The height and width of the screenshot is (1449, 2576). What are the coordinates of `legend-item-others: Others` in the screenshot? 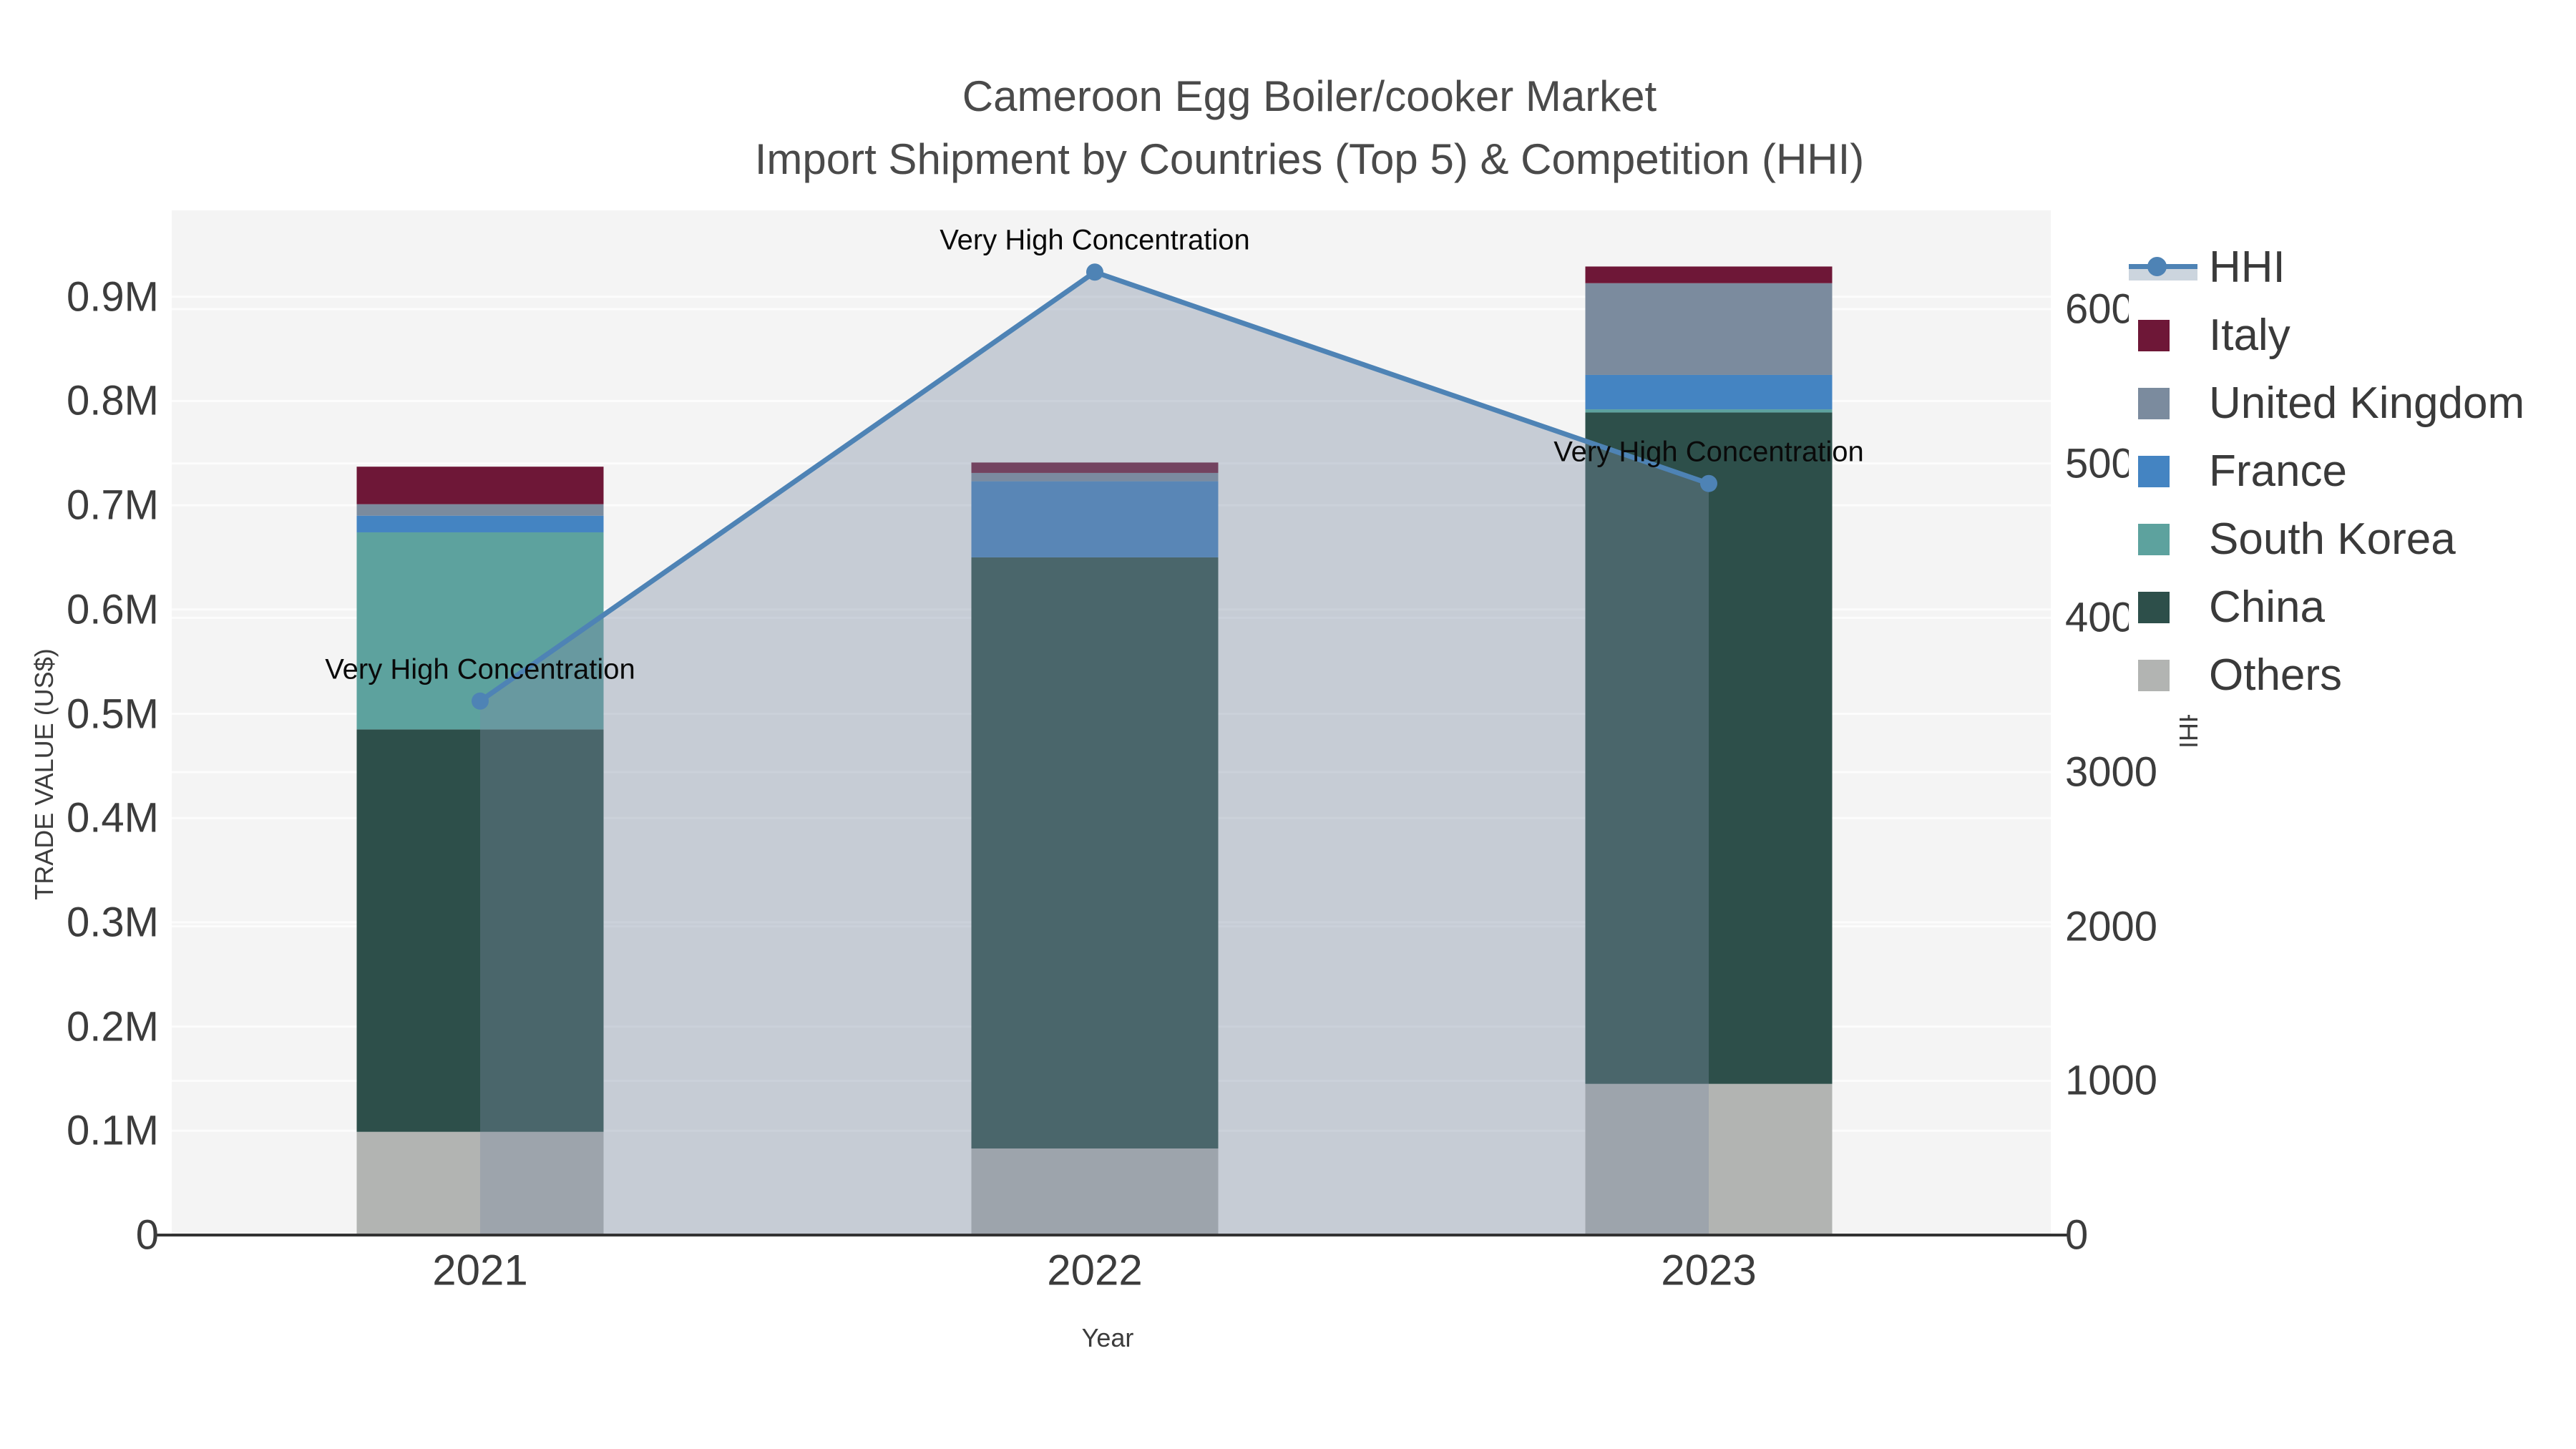 It's located at (2352, 675).